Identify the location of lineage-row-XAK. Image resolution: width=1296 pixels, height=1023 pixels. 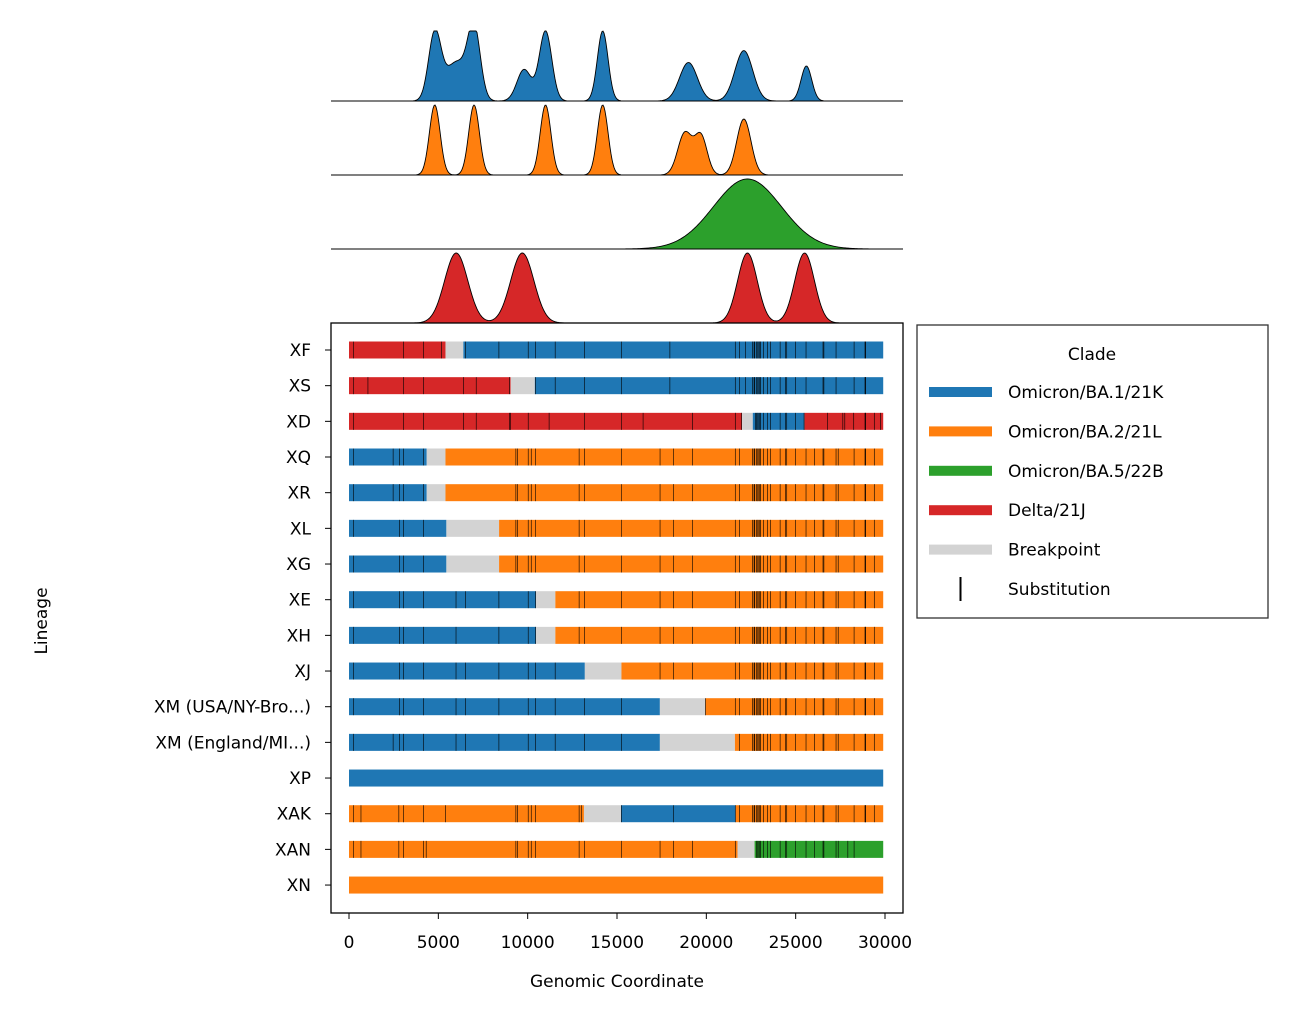
(616, 814).